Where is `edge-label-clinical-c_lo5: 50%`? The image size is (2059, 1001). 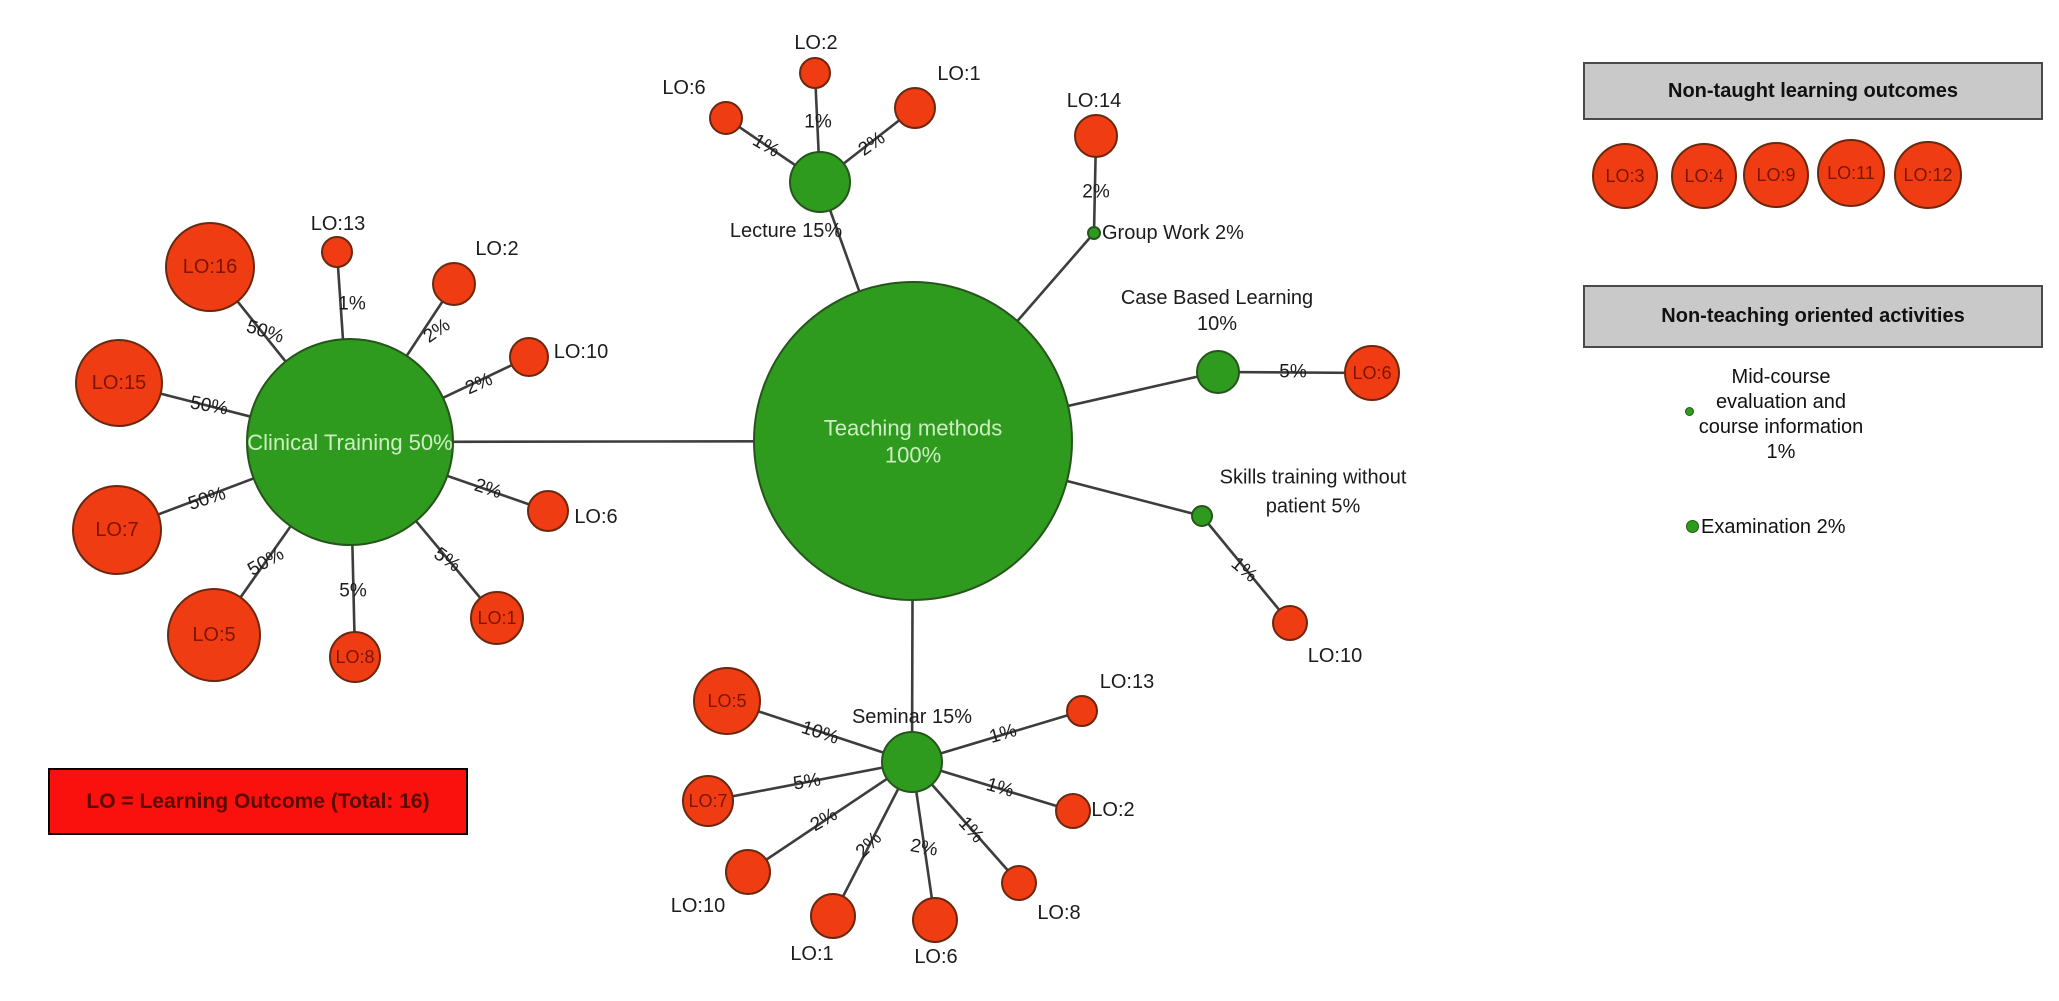 edge-label-clinical-c_lo5: 50% is located at coordinates (266, 561).